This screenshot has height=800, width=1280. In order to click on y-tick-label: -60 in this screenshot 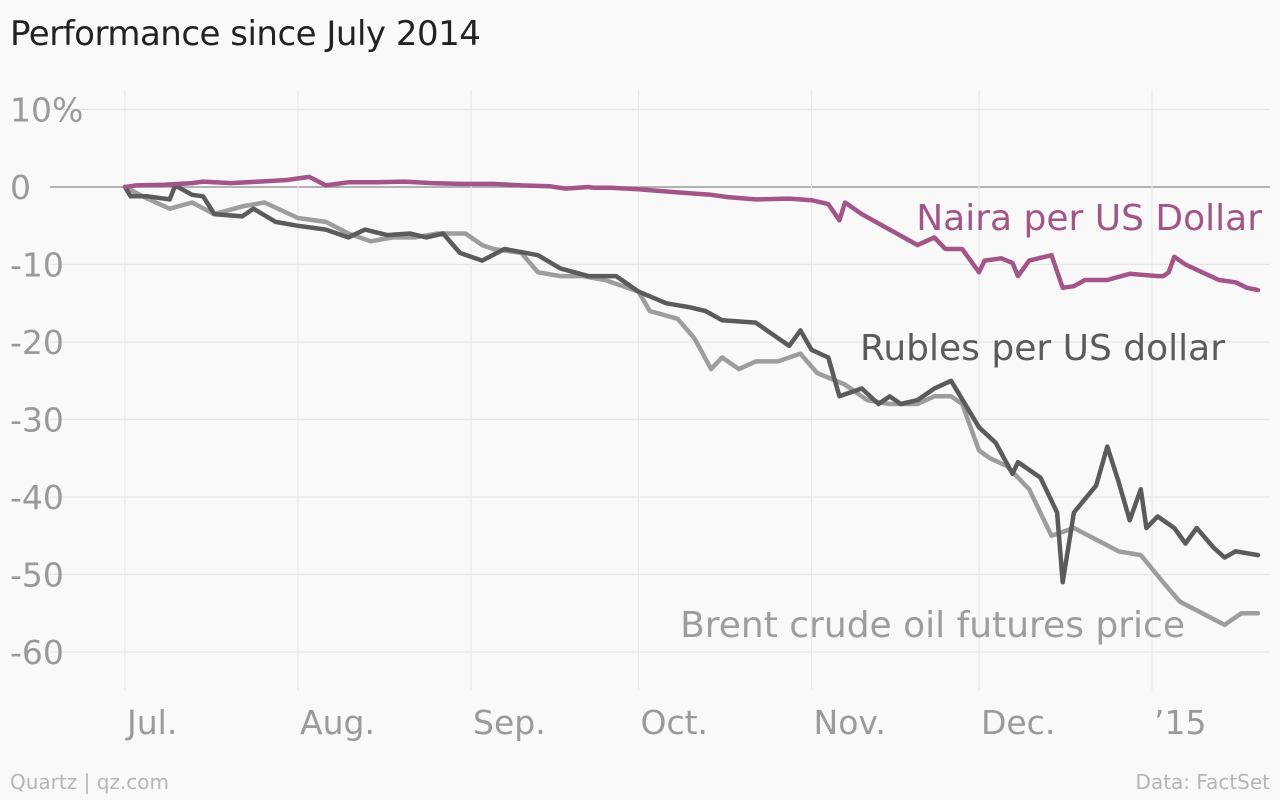, I will do `click(37, 652)`.